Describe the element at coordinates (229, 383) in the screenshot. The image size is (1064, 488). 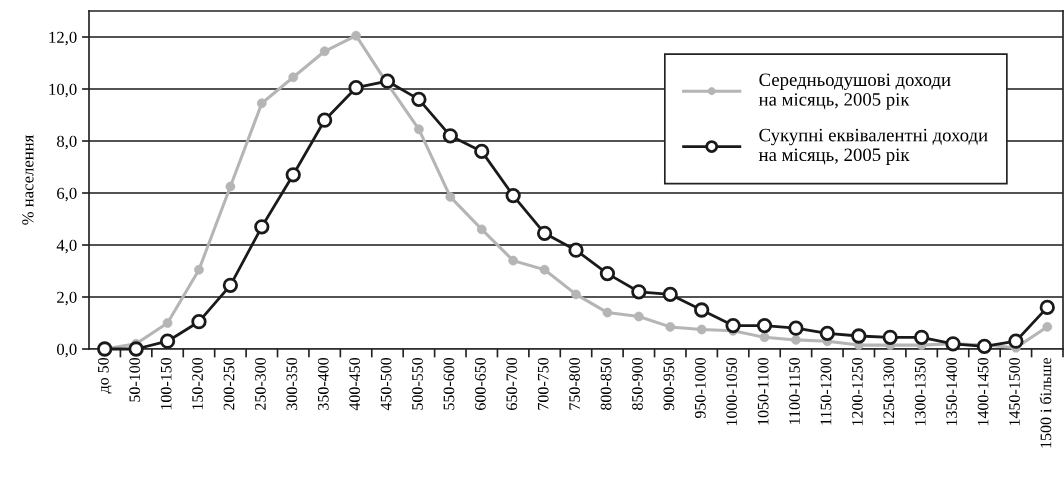
I see `x-tick-label: 200-250` at that location.